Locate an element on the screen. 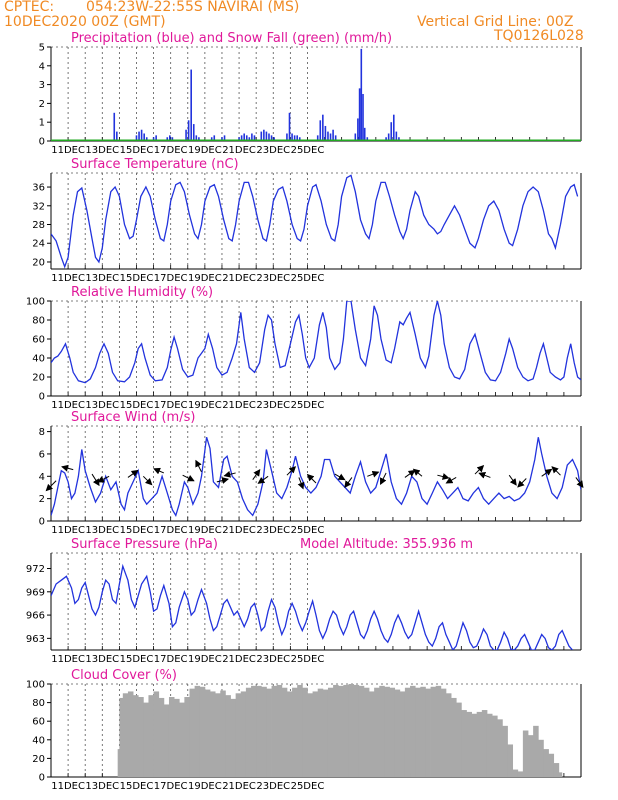 Image resolution: width=618 pixels, height=800 pixels. xtick-label-pressure: 25DEC is located at coordinates (308, 659).